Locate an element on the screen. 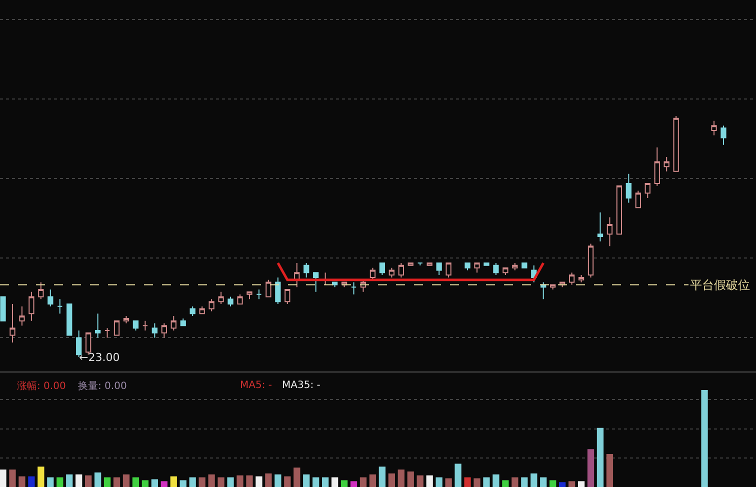 The image size is (756, 487). annotation: MA35: - is located at coordinates (301, 385).